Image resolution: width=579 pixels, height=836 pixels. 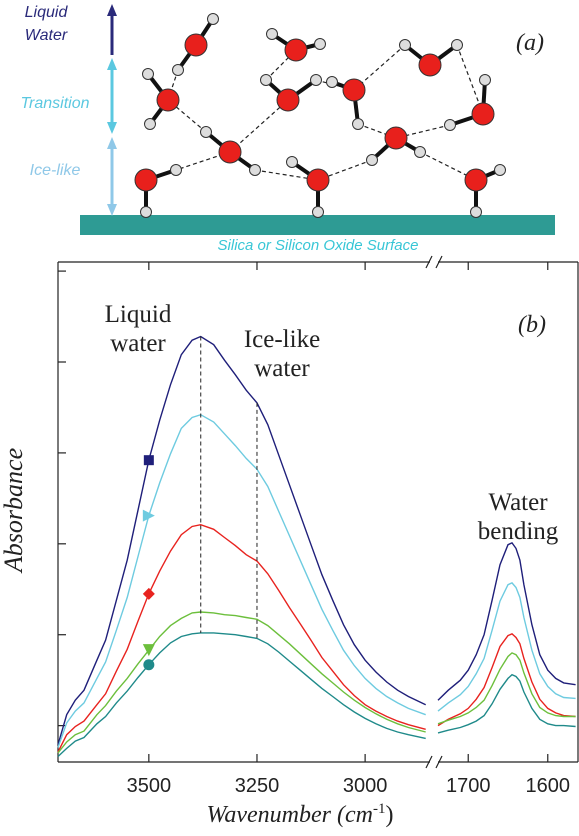 What do you see at coordinates (548, 786) in the screenshot?
I see `x-tick-label: 1600` at bounding box center [548, 786].